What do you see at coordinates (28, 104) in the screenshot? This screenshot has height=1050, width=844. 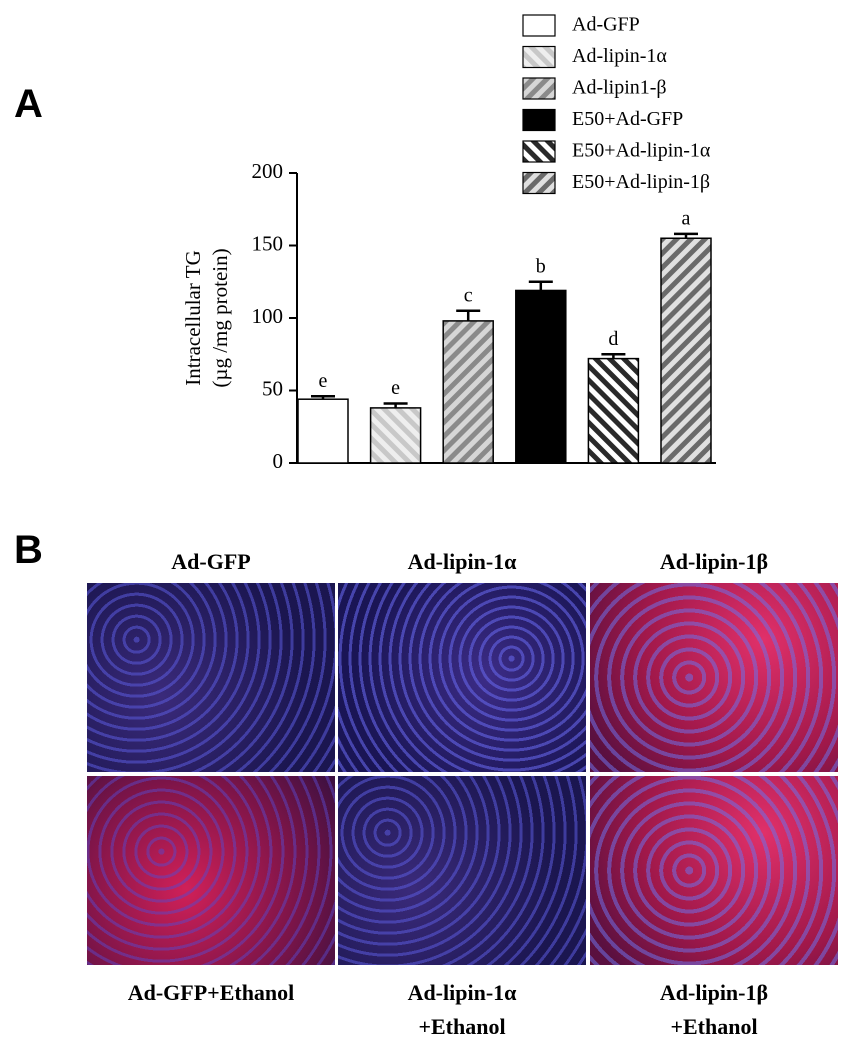 I see `panel-label: A` at bounding box center [28, 104].